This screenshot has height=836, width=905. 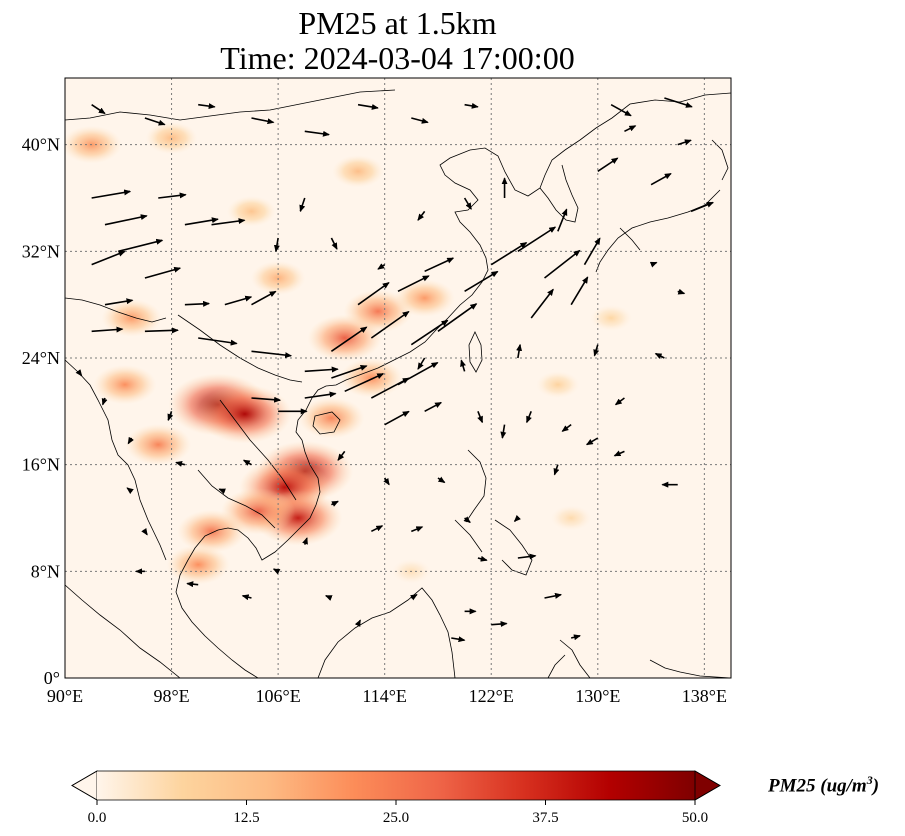 I want to click on colorbar-extend-low, so click(x=84, y=785).